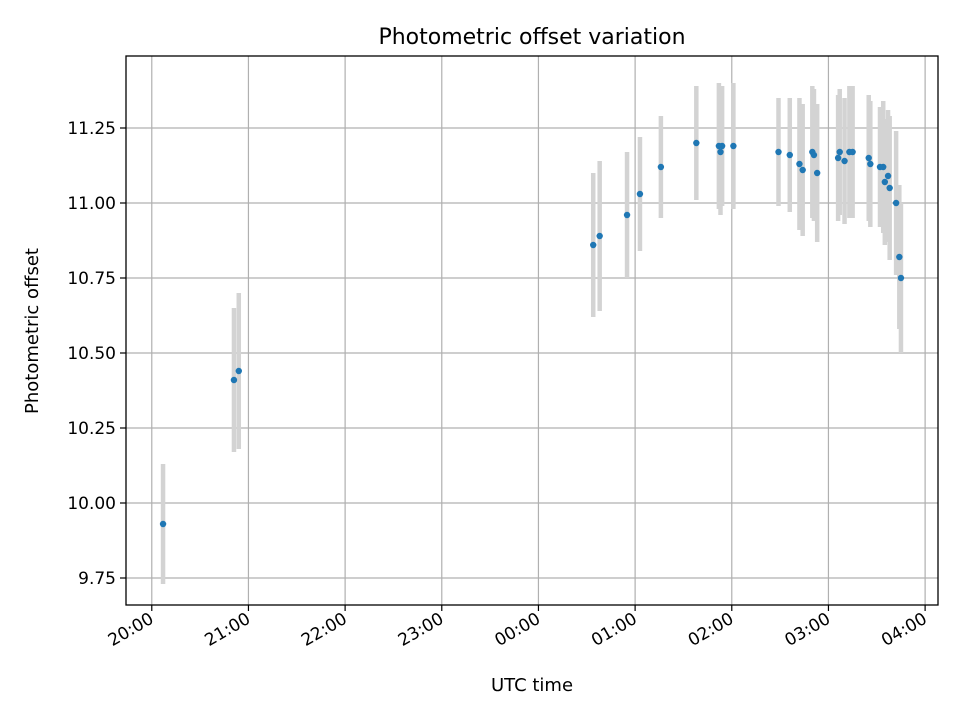 Image resolution: width=960 pixels, height=720 pixels. What do you see at coordinates (91, 279) in the screenshot?
I see `y-tick-label: 10.75` at bounding box center [91, 279].